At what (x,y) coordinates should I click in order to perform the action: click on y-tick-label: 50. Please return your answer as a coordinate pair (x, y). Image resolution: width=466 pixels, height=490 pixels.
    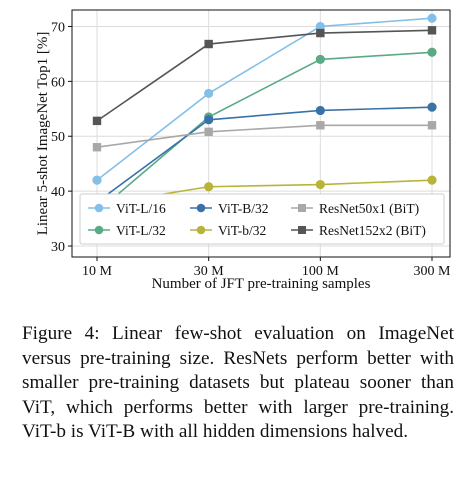
    Looking at the image, I should click on (58, 137).